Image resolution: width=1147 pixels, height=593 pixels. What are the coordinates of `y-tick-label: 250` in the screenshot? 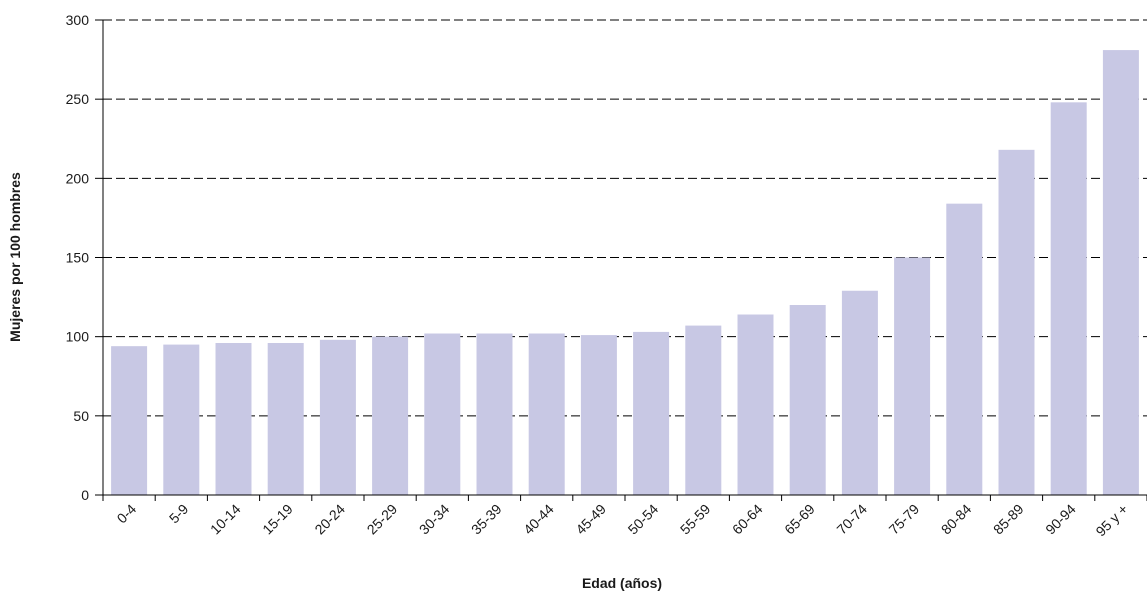 It's located at (78, 99).